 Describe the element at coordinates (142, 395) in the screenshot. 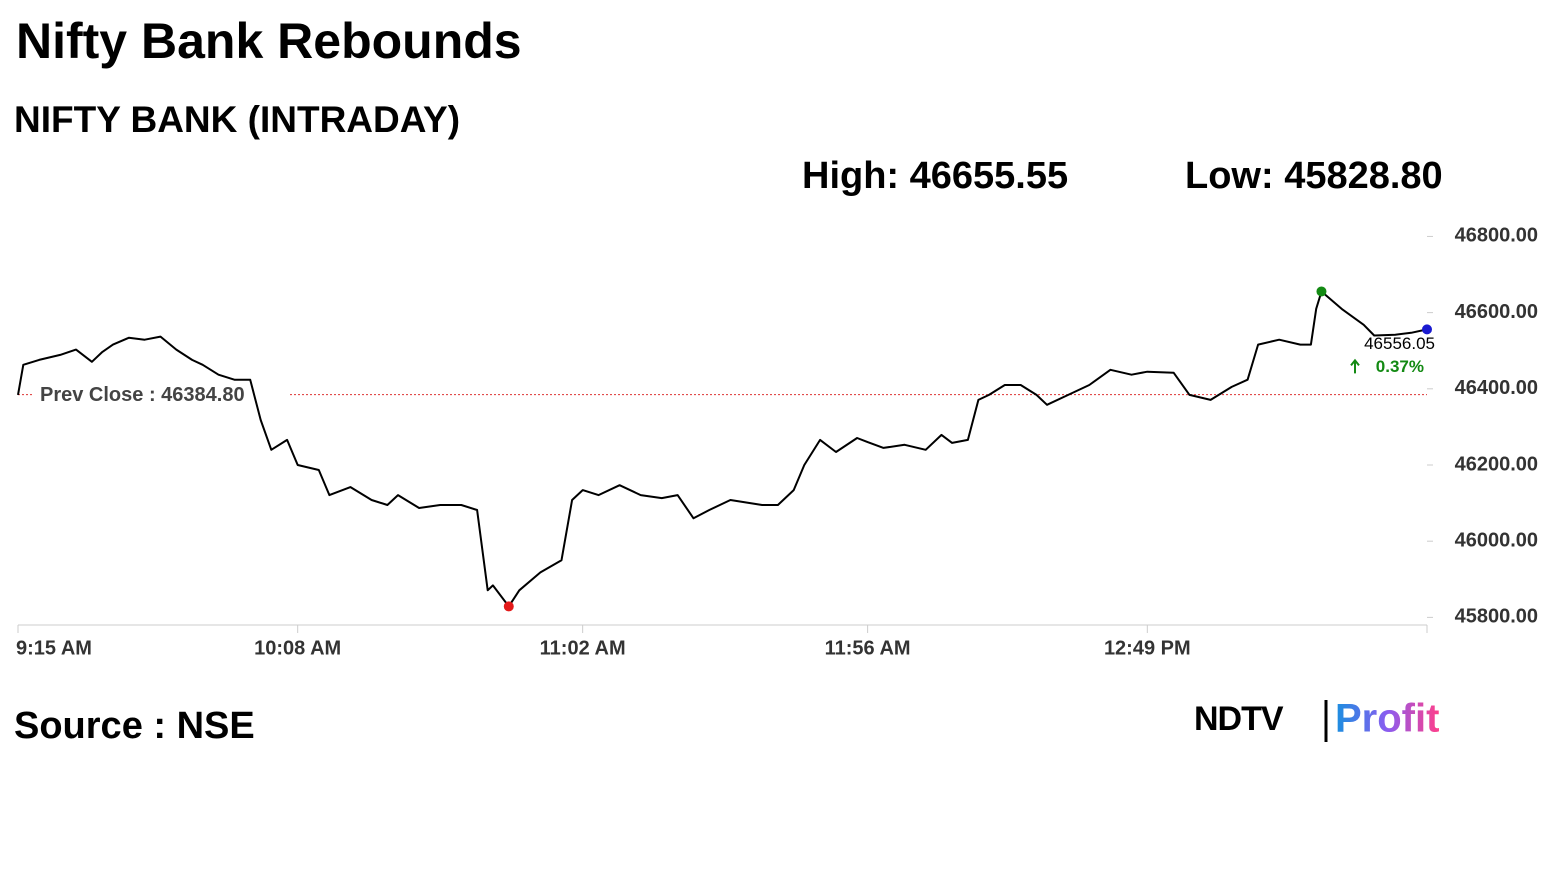

I see `prev-close-label: Prev Close : 46384.80` at that location.